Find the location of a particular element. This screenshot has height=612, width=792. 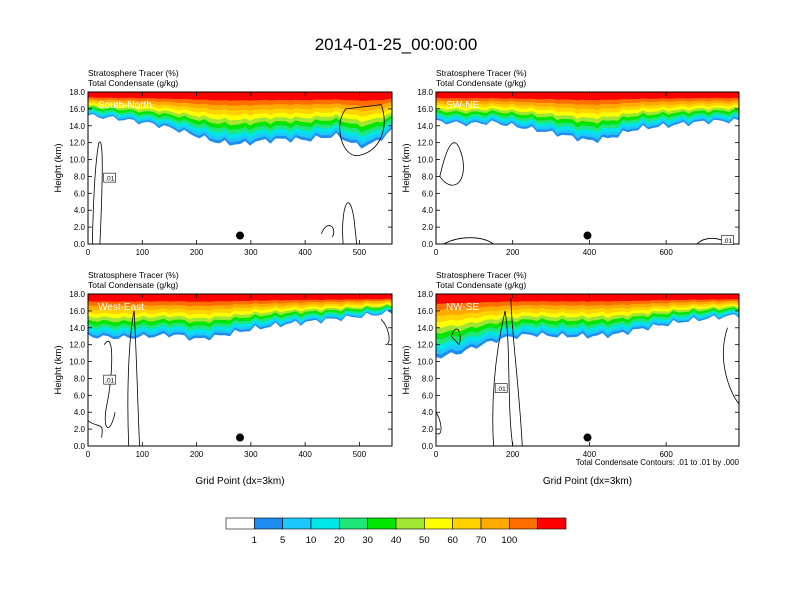

colorbar-label: 10 is located at coordinates (311, 540).